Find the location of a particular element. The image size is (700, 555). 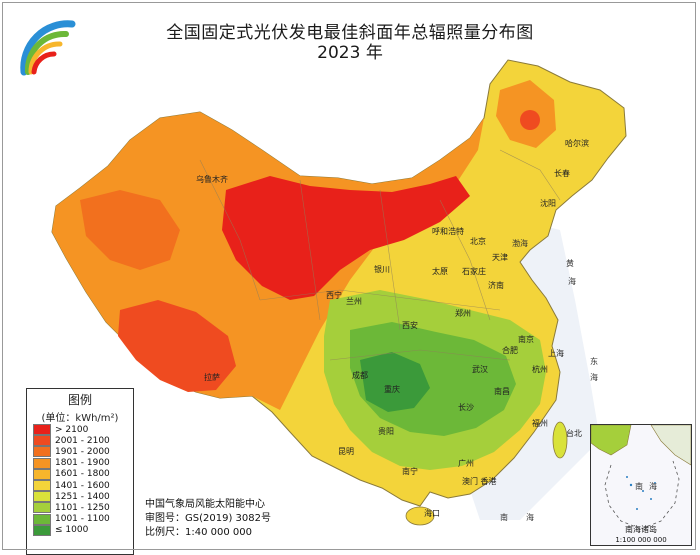

city-label-shenyang: 沈阳 is located at coordinates (548, 203).